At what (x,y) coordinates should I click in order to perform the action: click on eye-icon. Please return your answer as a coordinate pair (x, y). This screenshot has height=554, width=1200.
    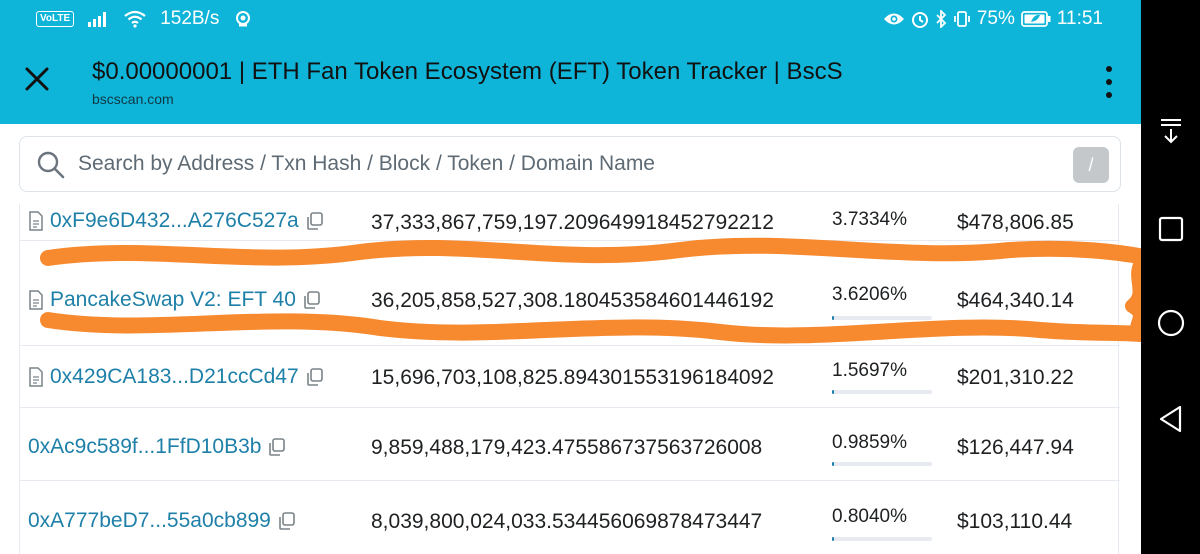
    Looking at the image, I should click on (894, 19).